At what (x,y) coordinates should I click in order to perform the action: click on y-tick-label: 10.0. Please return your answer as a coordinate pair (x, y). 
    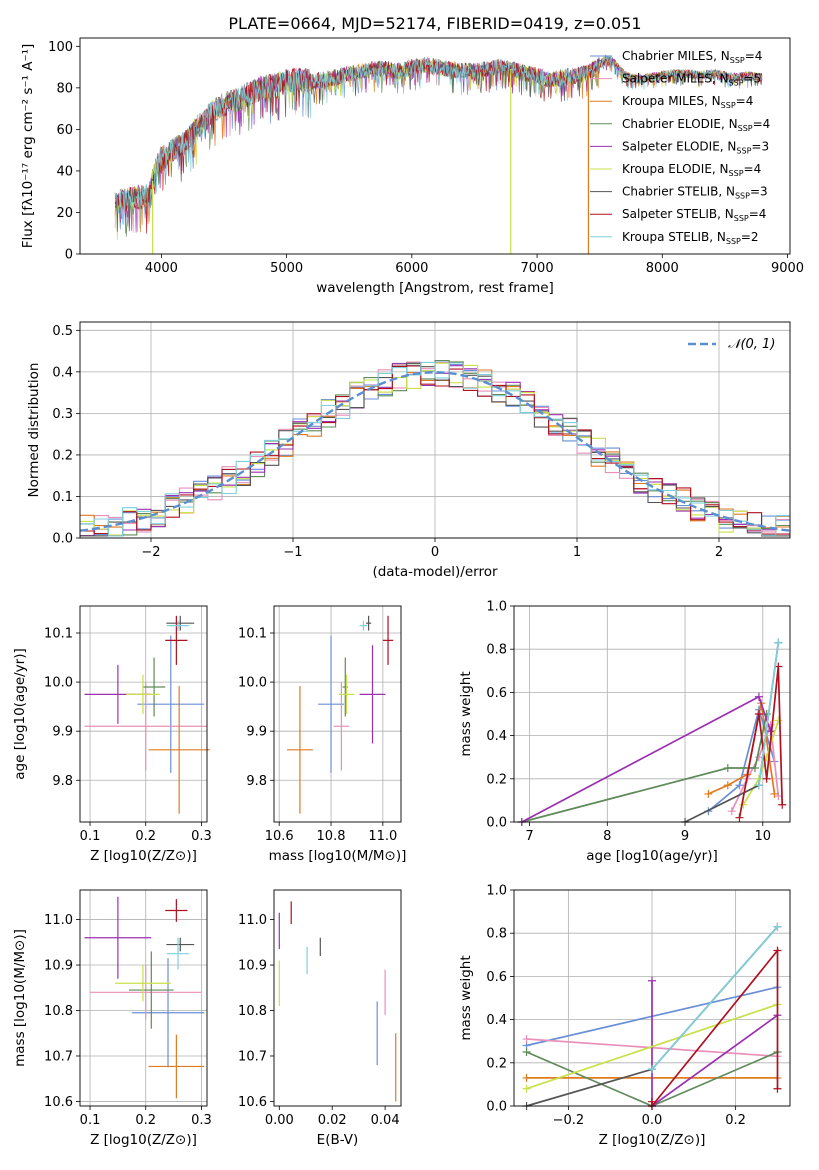
    Looking at the image, I should click on (252, 683).